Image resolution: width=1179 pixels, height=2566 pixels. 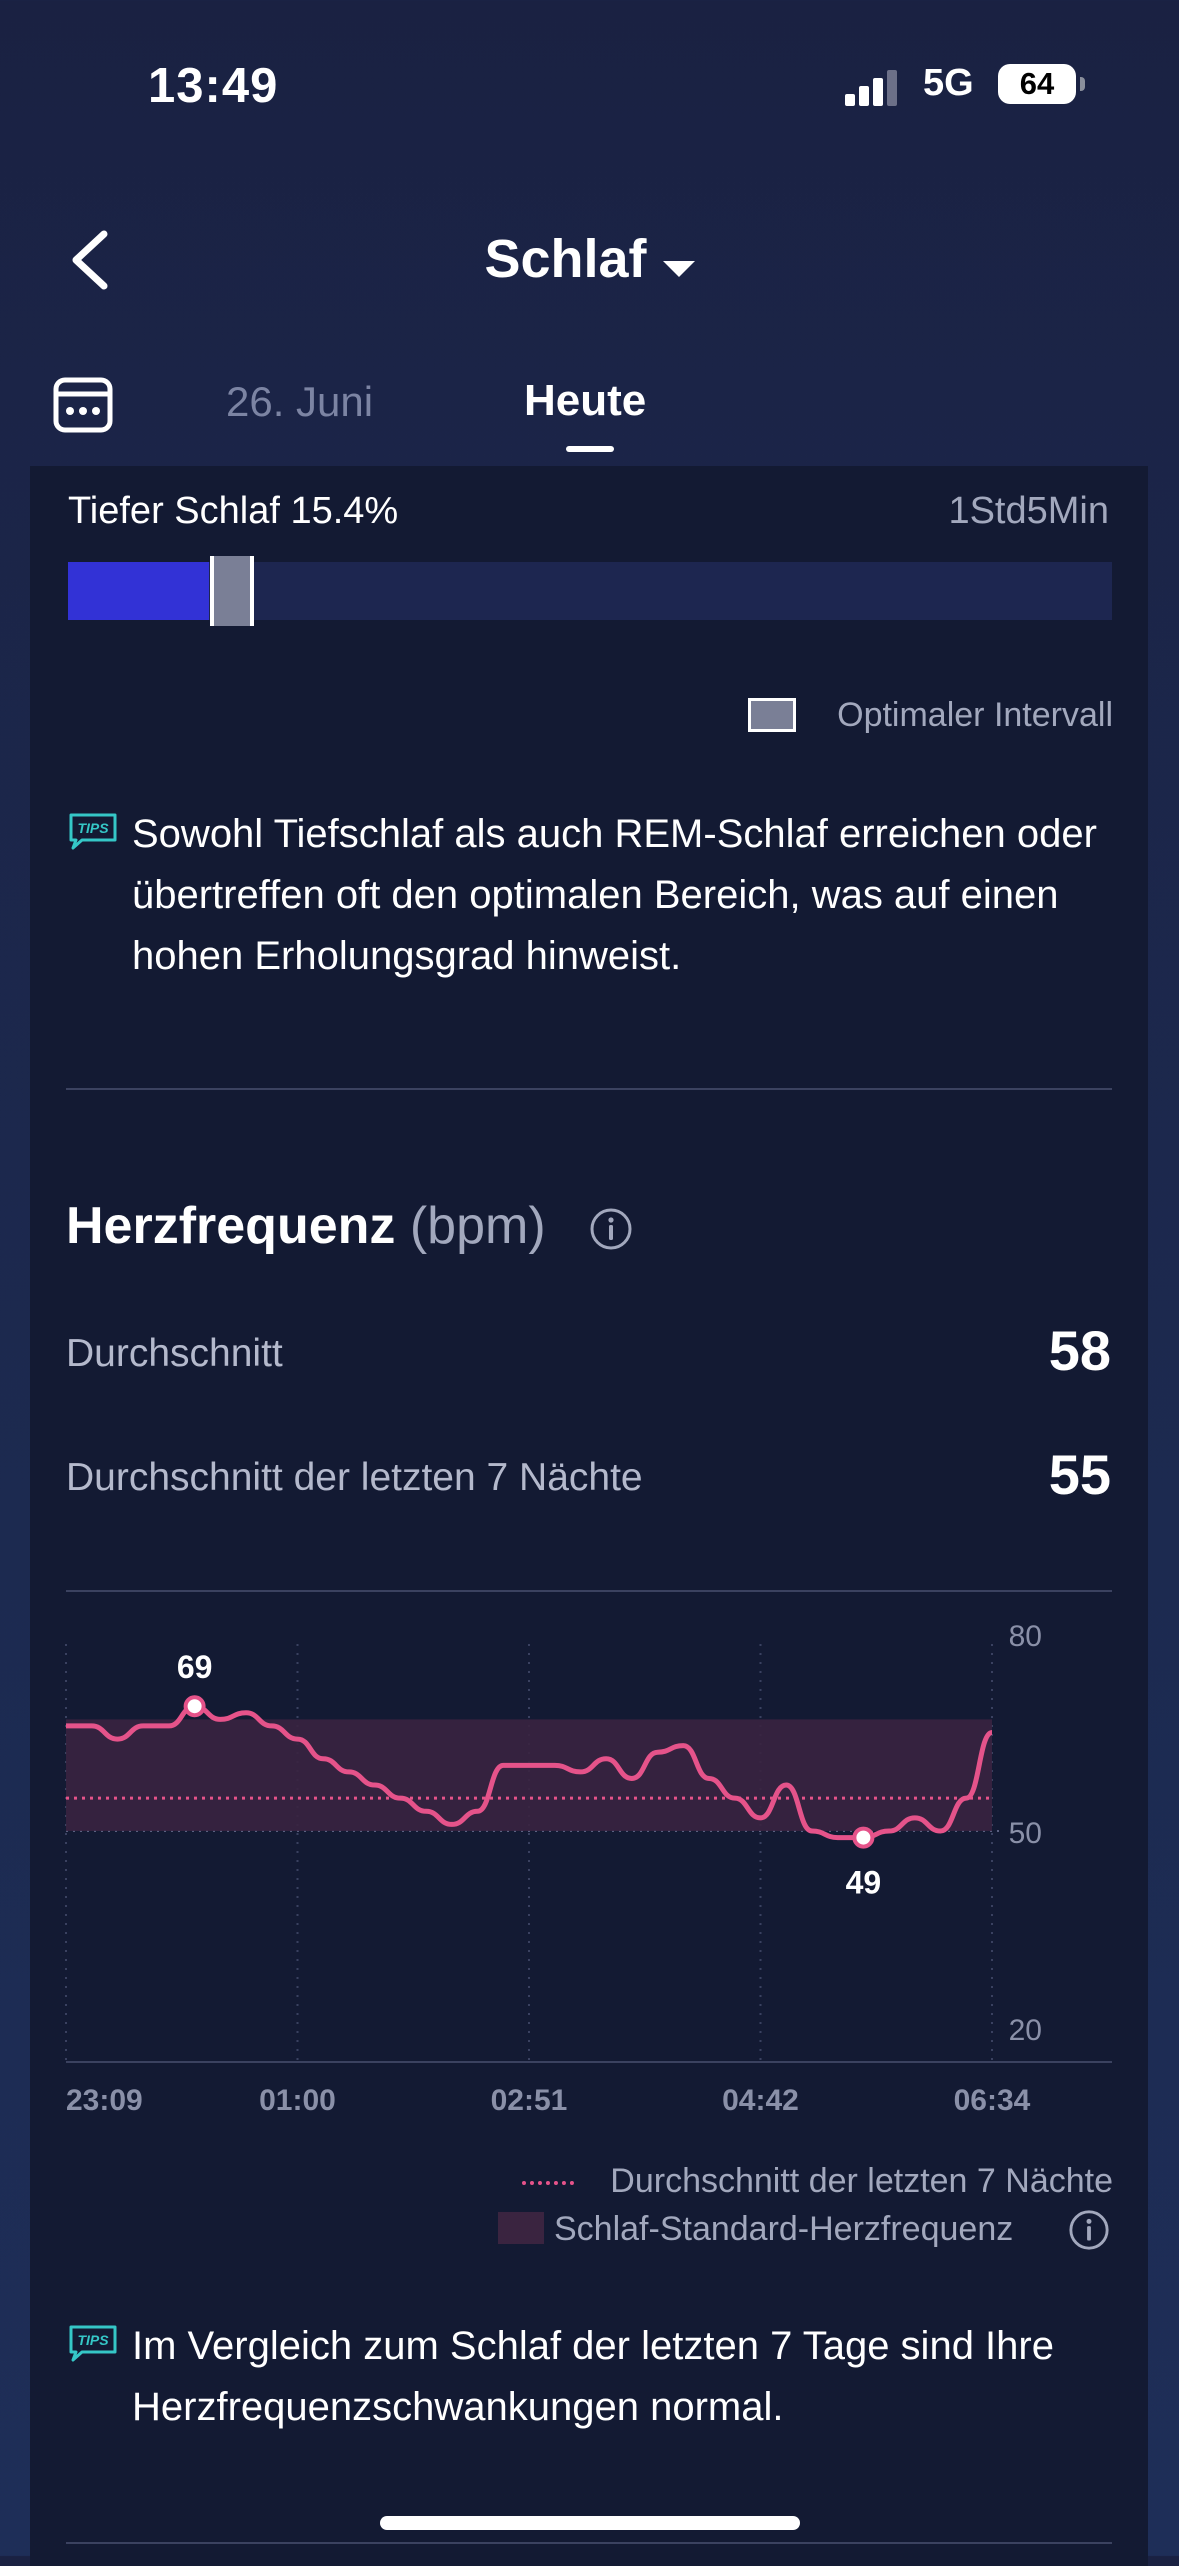 I want to click on y-tick-label: 80, so click(x=1025, y=1636).